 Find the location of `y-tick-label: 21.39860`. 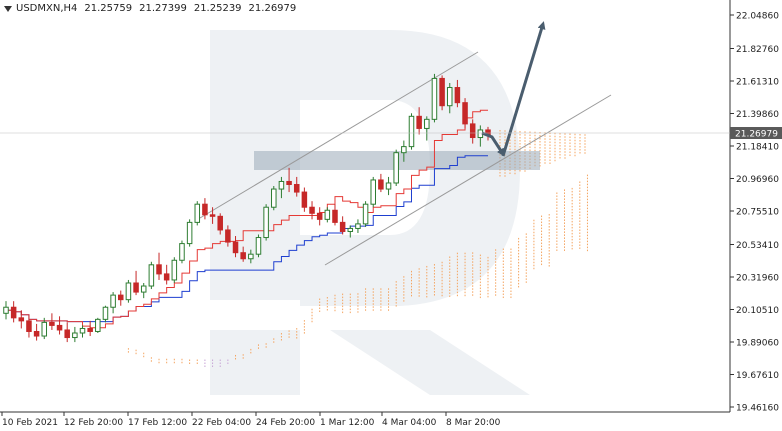

y-tick-label: 21.39860 is located at coordinates (757, 115).